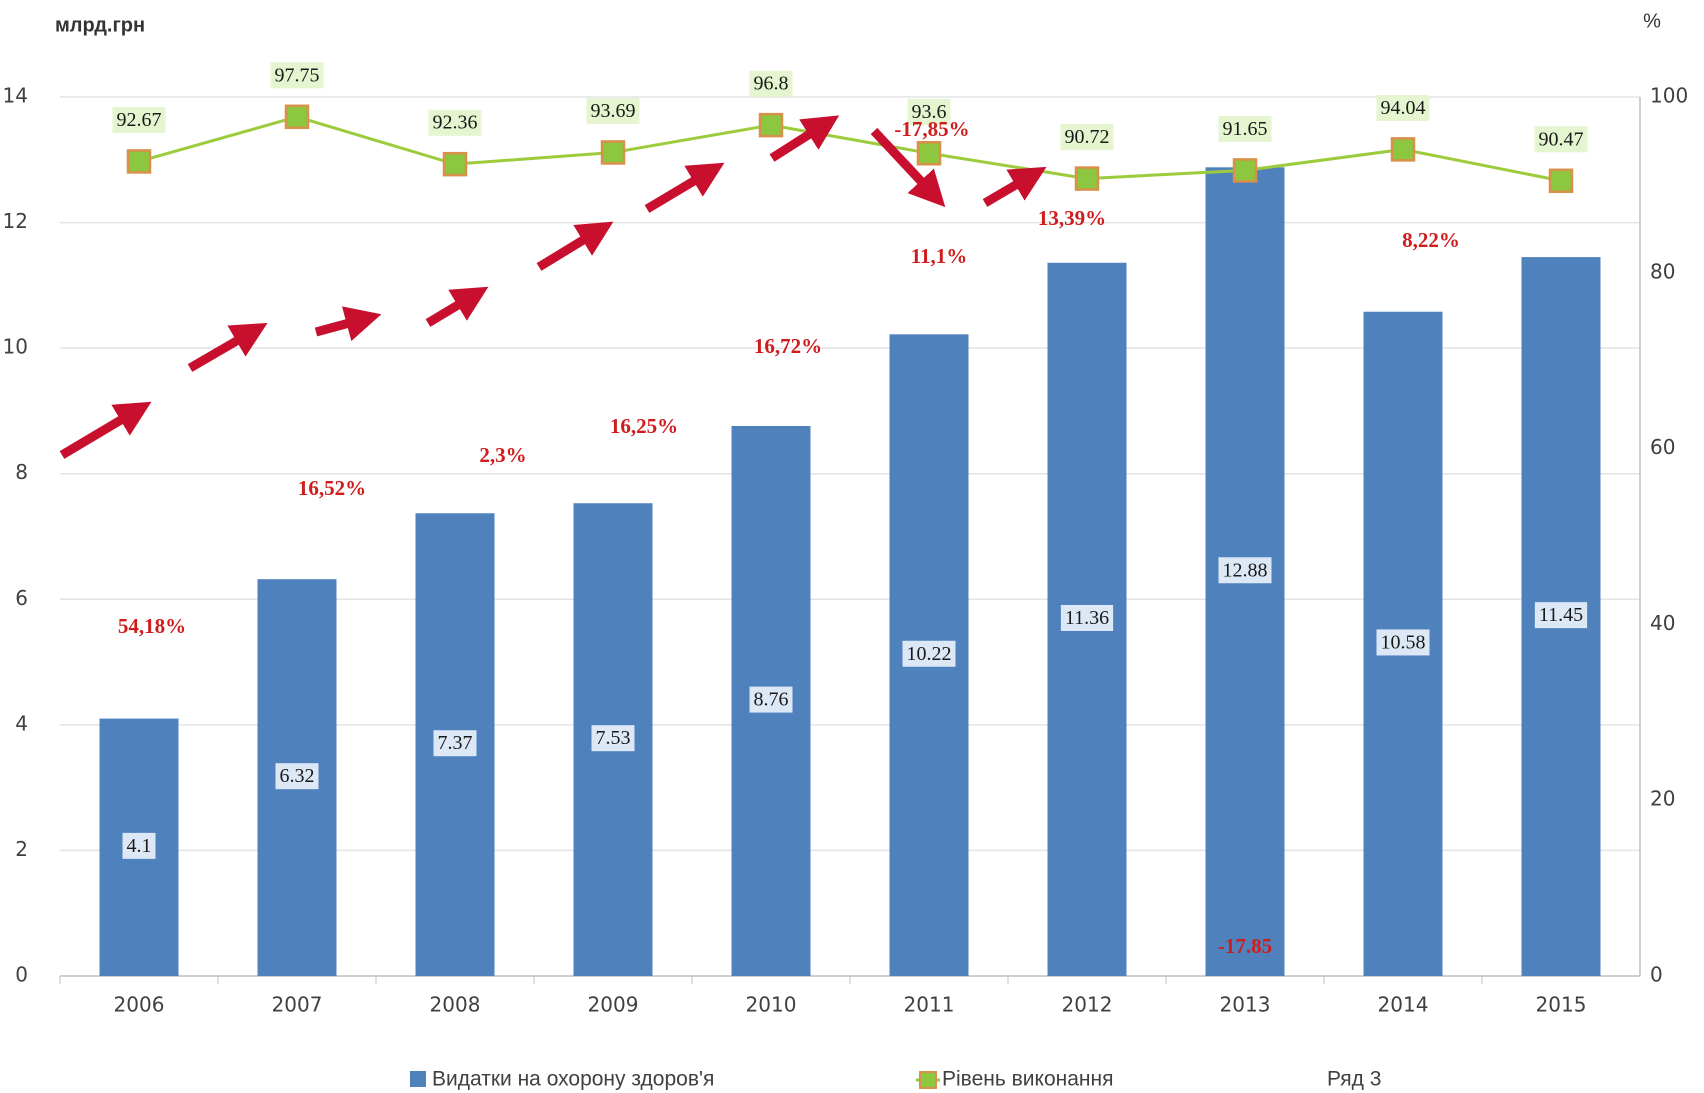 The height and width of the screenshot is (1093, 1704). I want to click on line-value-label: 96.8, so click(771, 84).